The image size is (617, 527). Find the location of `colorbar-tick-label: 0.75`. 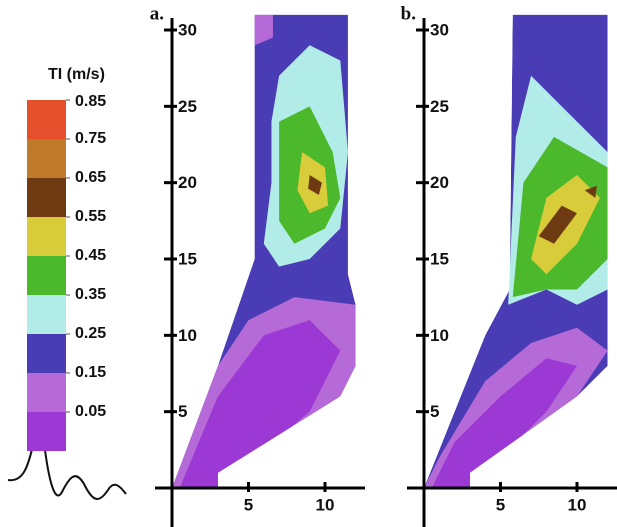

colorbar-tick-label: 0.75 is located at coordinates (90, 138).